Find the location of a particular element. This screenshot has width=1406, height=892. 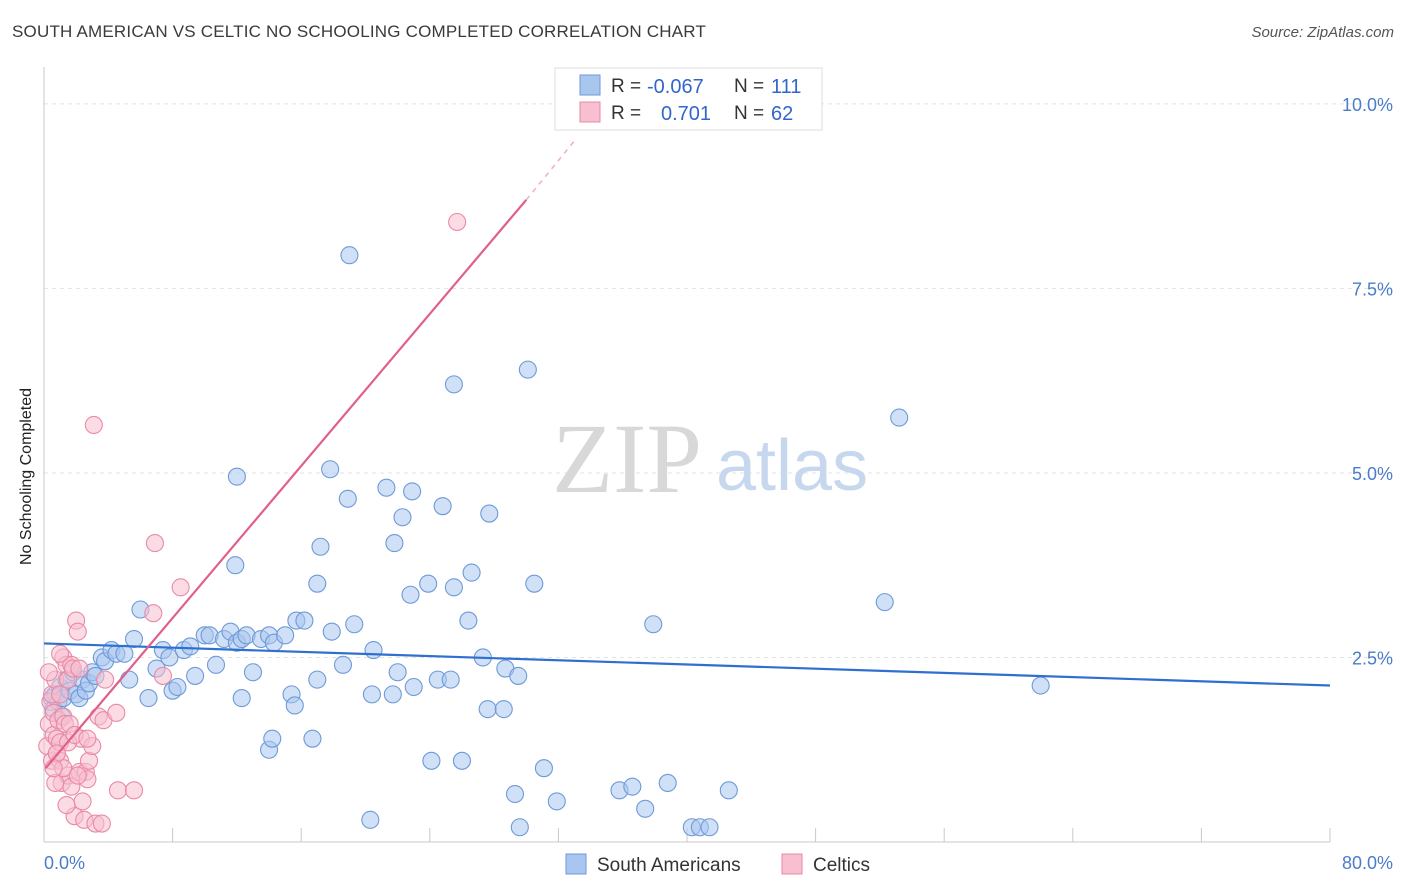

x-tick-label: 0.0% is located at coordinates (64, 863).